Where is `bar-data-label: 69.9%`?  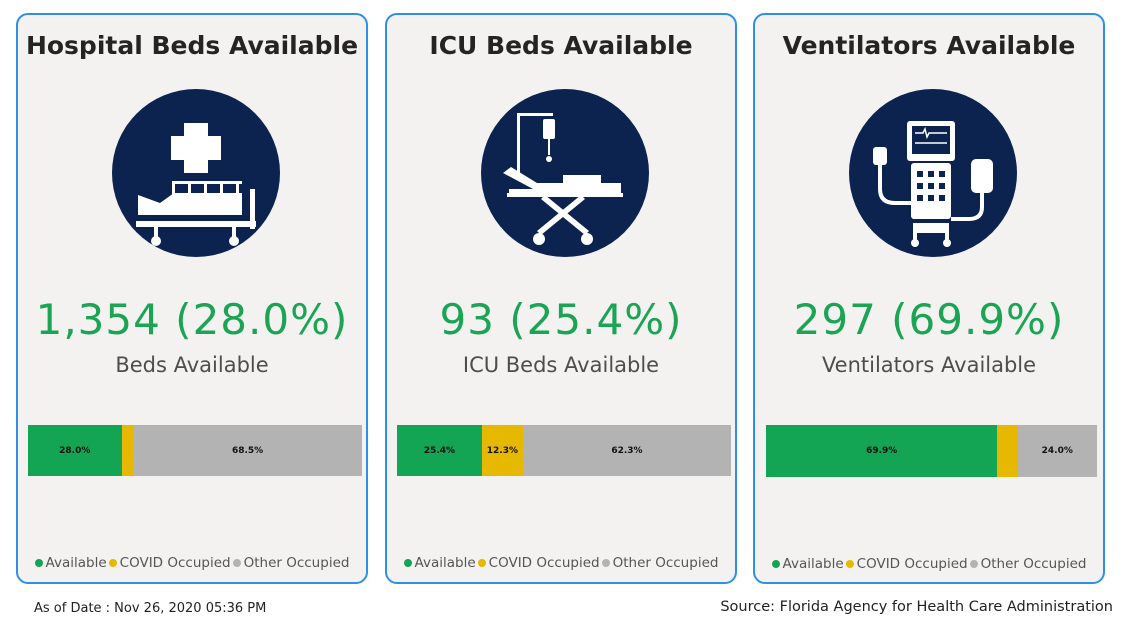
bar-data-label: 69.9% is located at coordinates (882, 451).